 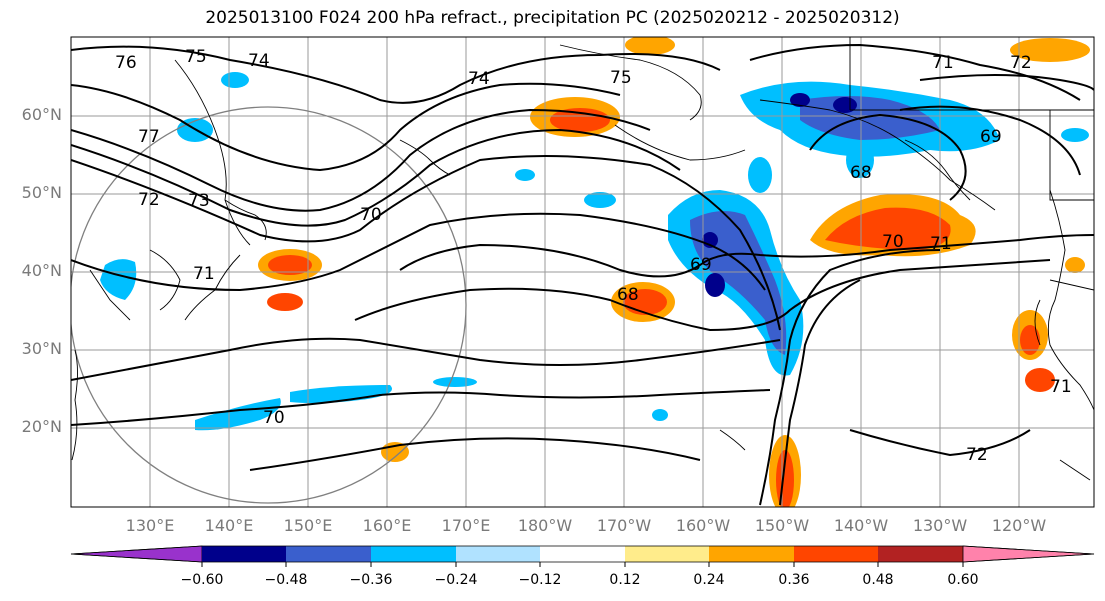 What do you see at coordinates (709, 580) in the screenshot?
I see `colorbar-tick-label: 0.24` at bounding box center [709, 580].